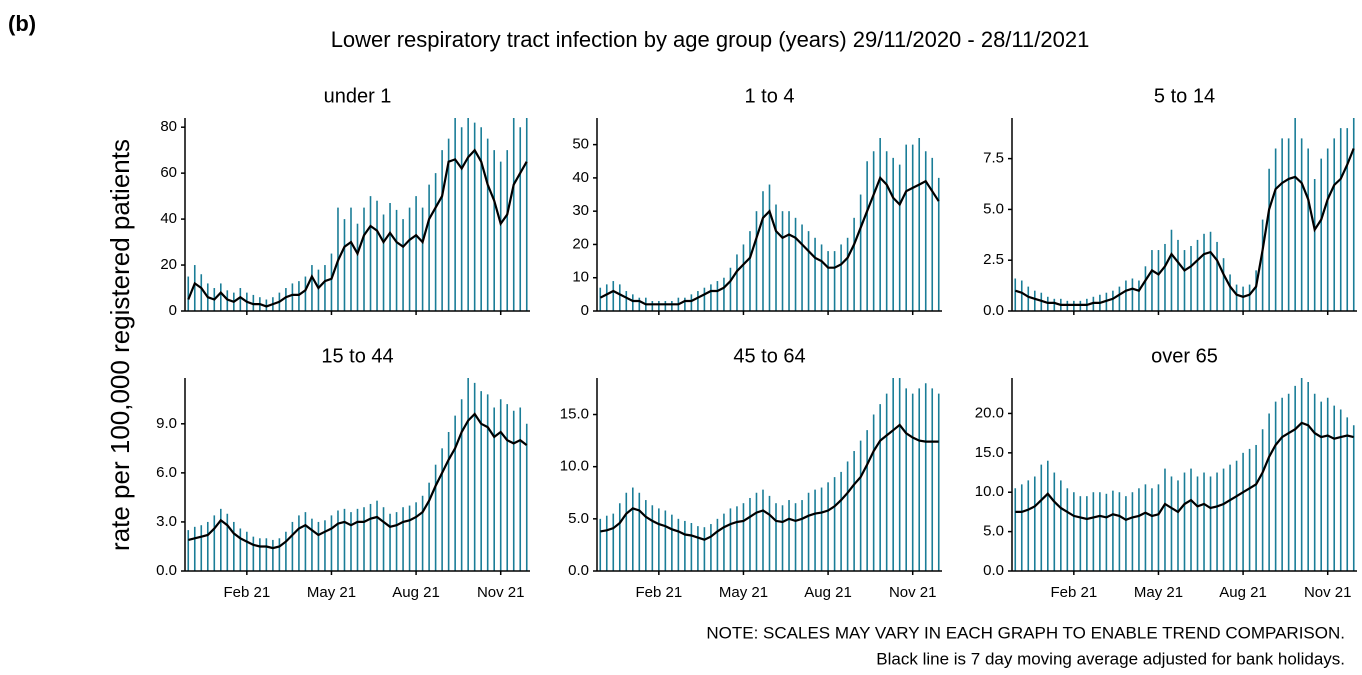 The height and width of the screenshot is (675, 1362). I want to click on y-tick-label: 50, so click(580, 144).